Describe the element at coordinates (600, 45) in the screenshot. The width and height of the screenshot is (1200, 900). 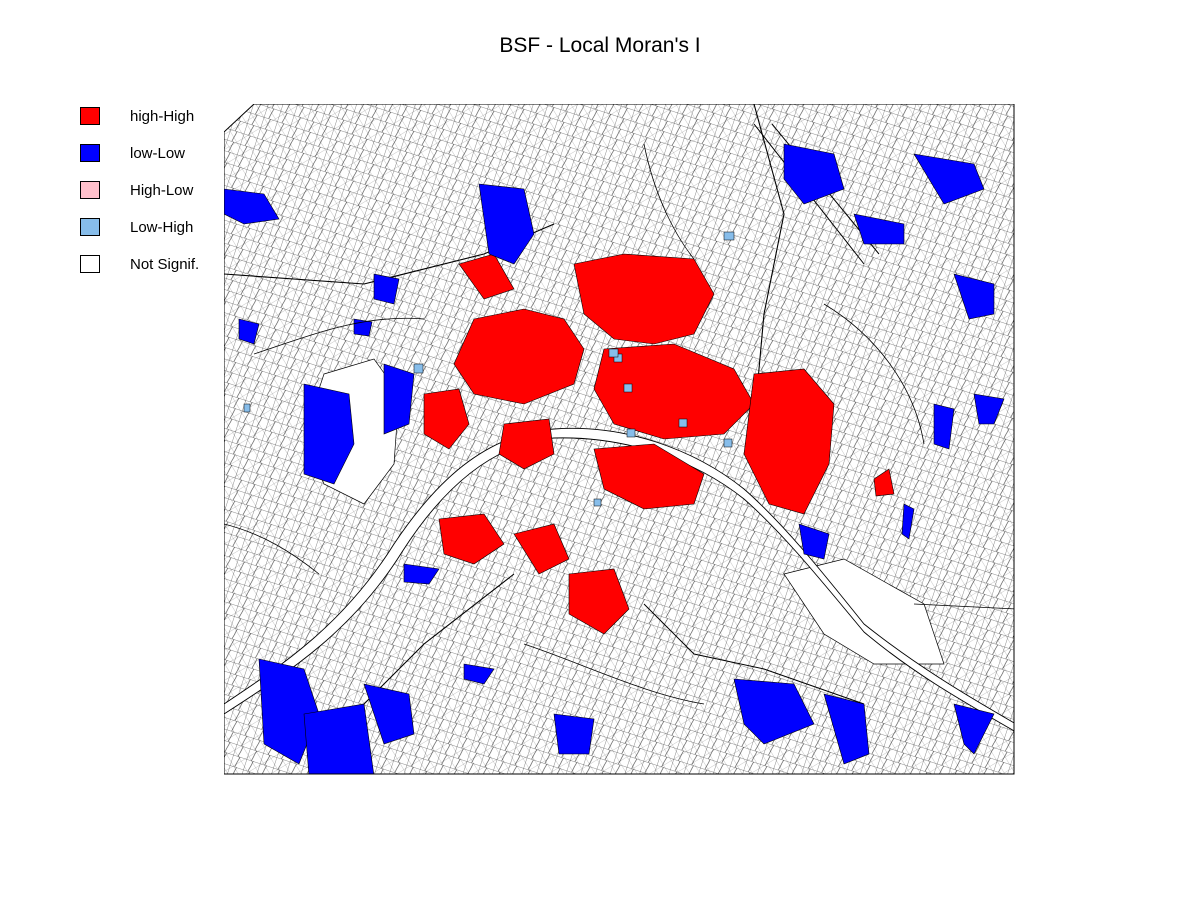
I see `map-title: BSF - Local Moran's I` at that location.